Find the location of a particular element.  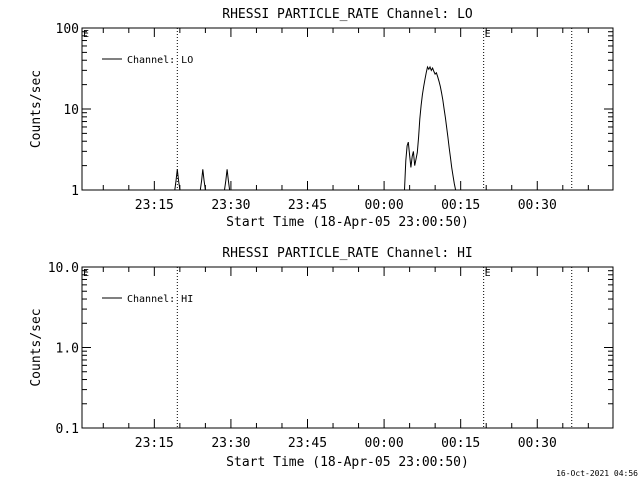

chart-title: RHESSI PARTICLE_RATE Channel: LO is located at coordinates (347, 14).